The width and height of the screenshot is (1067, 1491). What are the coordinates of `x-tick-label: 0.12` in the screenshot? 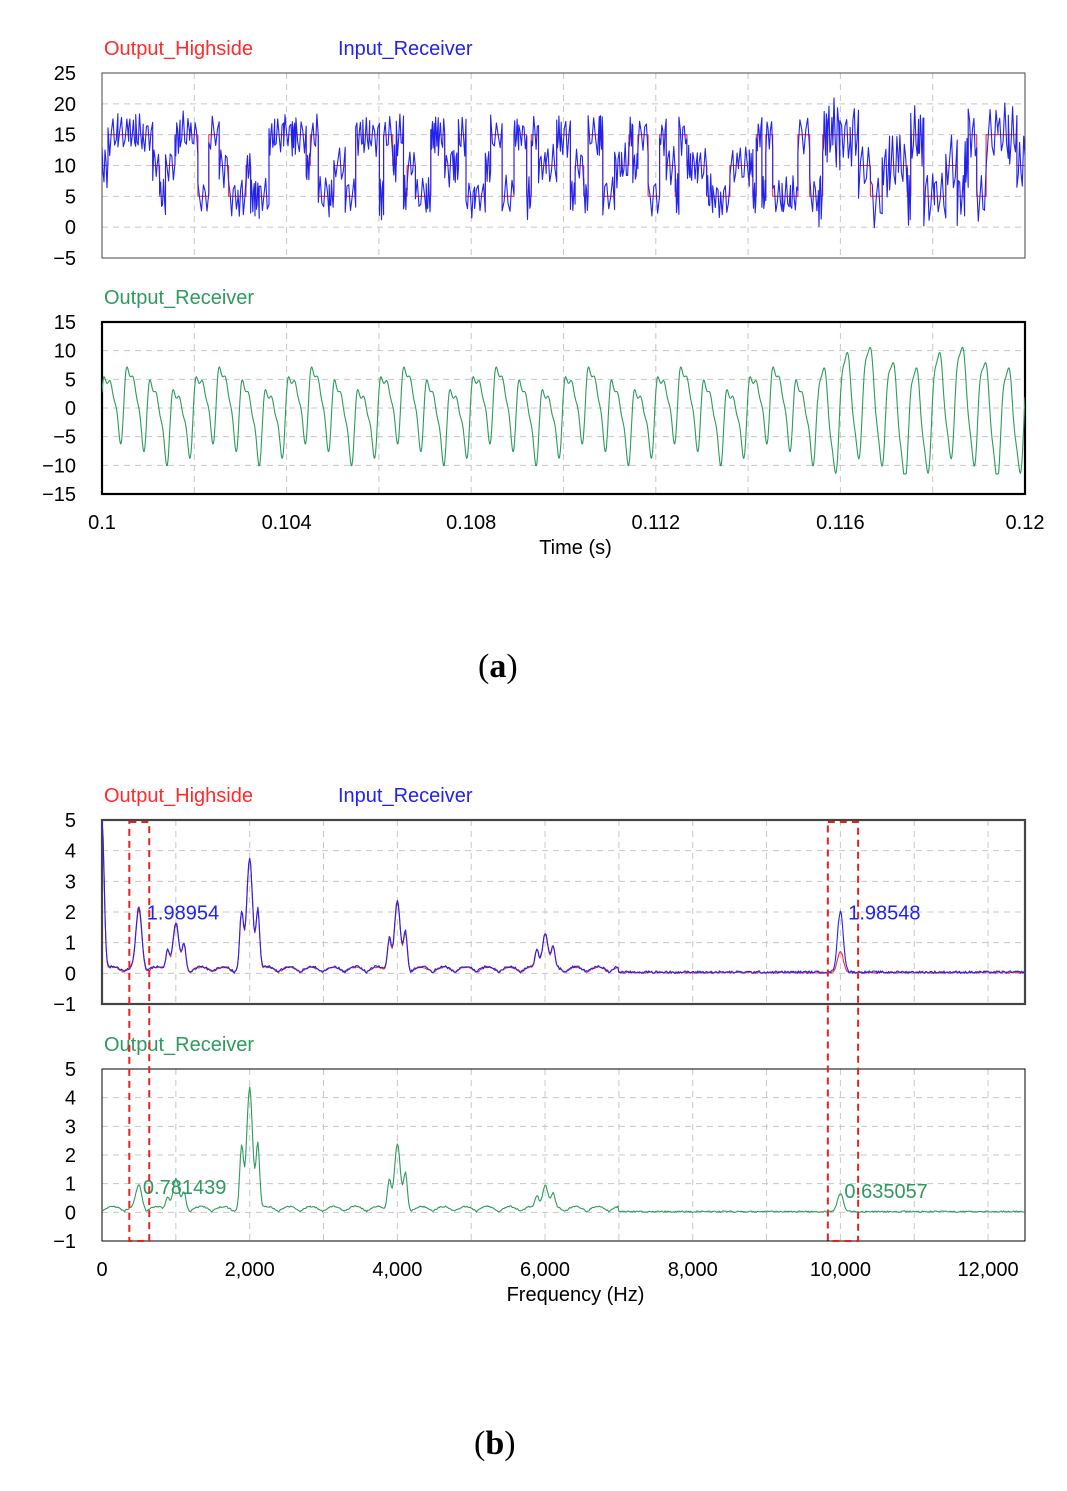 It's located at (1025, 523).